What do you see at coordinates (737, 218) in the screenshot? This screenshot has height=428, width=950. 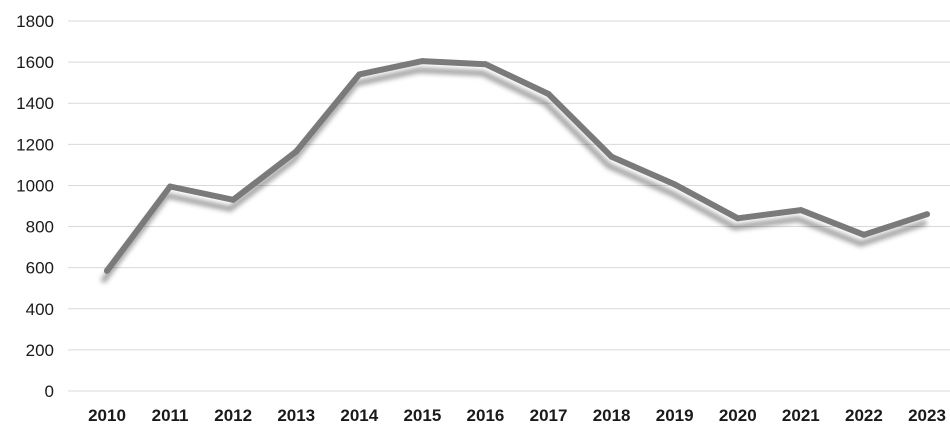 I see `data-point-2020` at bounding box center [737, 218].